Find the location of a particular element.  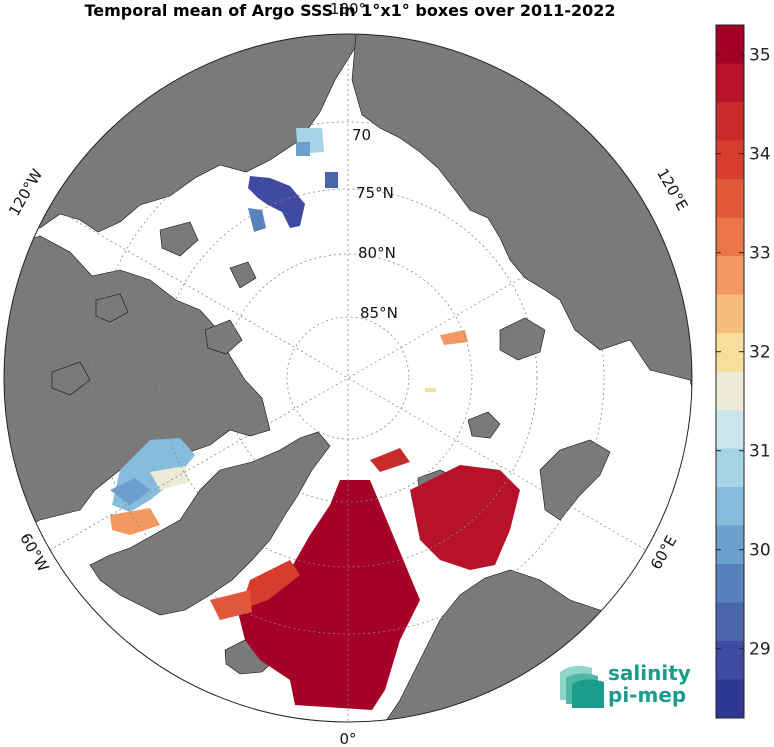

lat-label-85: 85°N is located at coordinates (379, 313).